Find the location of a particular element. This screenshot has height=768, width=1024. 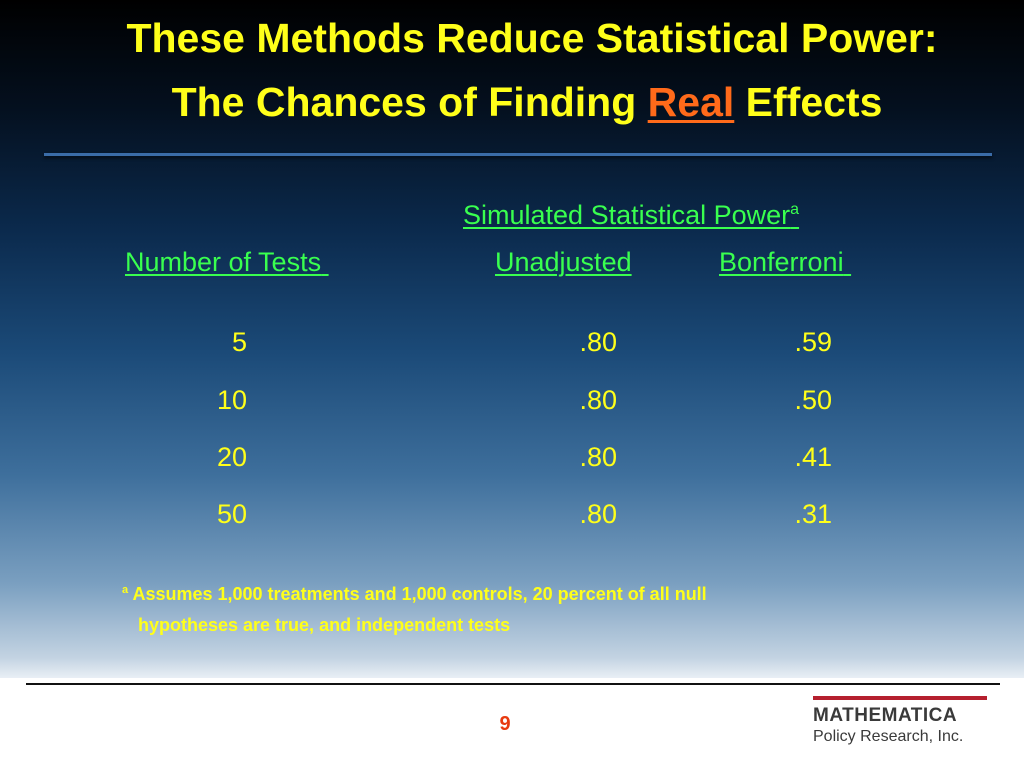

title-divider is located at coordinates (518, 154).